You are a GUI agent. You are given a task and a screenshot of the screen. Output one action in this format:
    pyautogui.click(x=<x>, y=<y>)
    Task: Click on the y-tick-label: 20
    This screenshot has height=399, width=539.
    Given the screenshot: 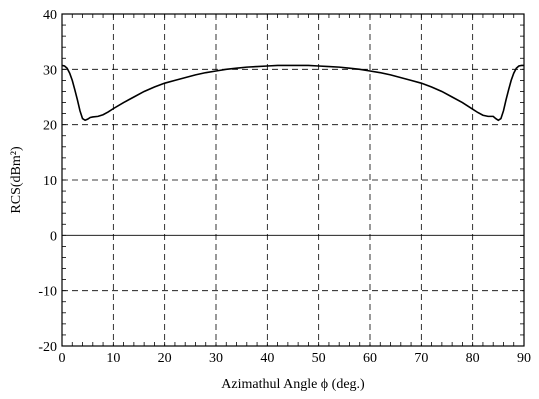 What is the action you would take?
    pyautogui.click(x=50, y=126)
    